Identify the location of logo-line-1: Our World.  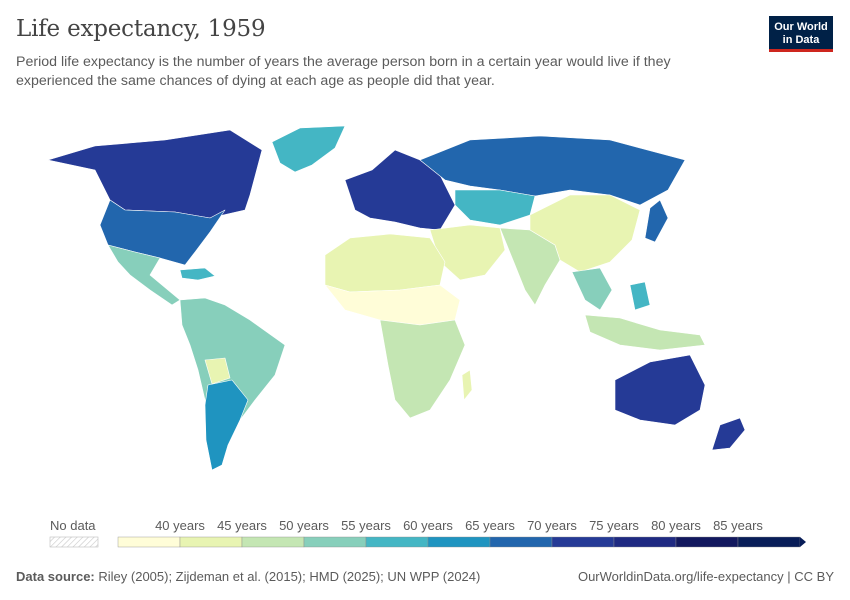
(801, 27).